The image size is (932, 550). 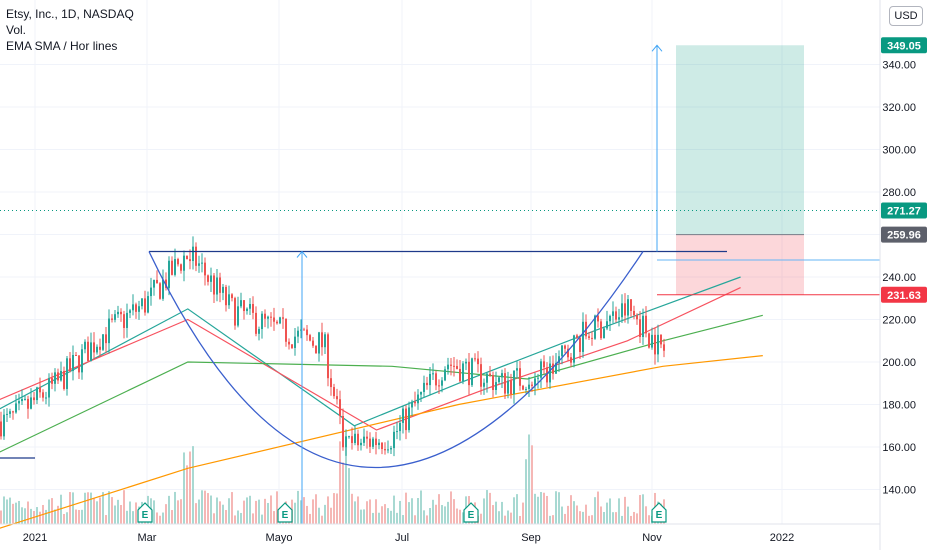 I want to click on time-tick-label: Mar, so click(x=147, y=538).